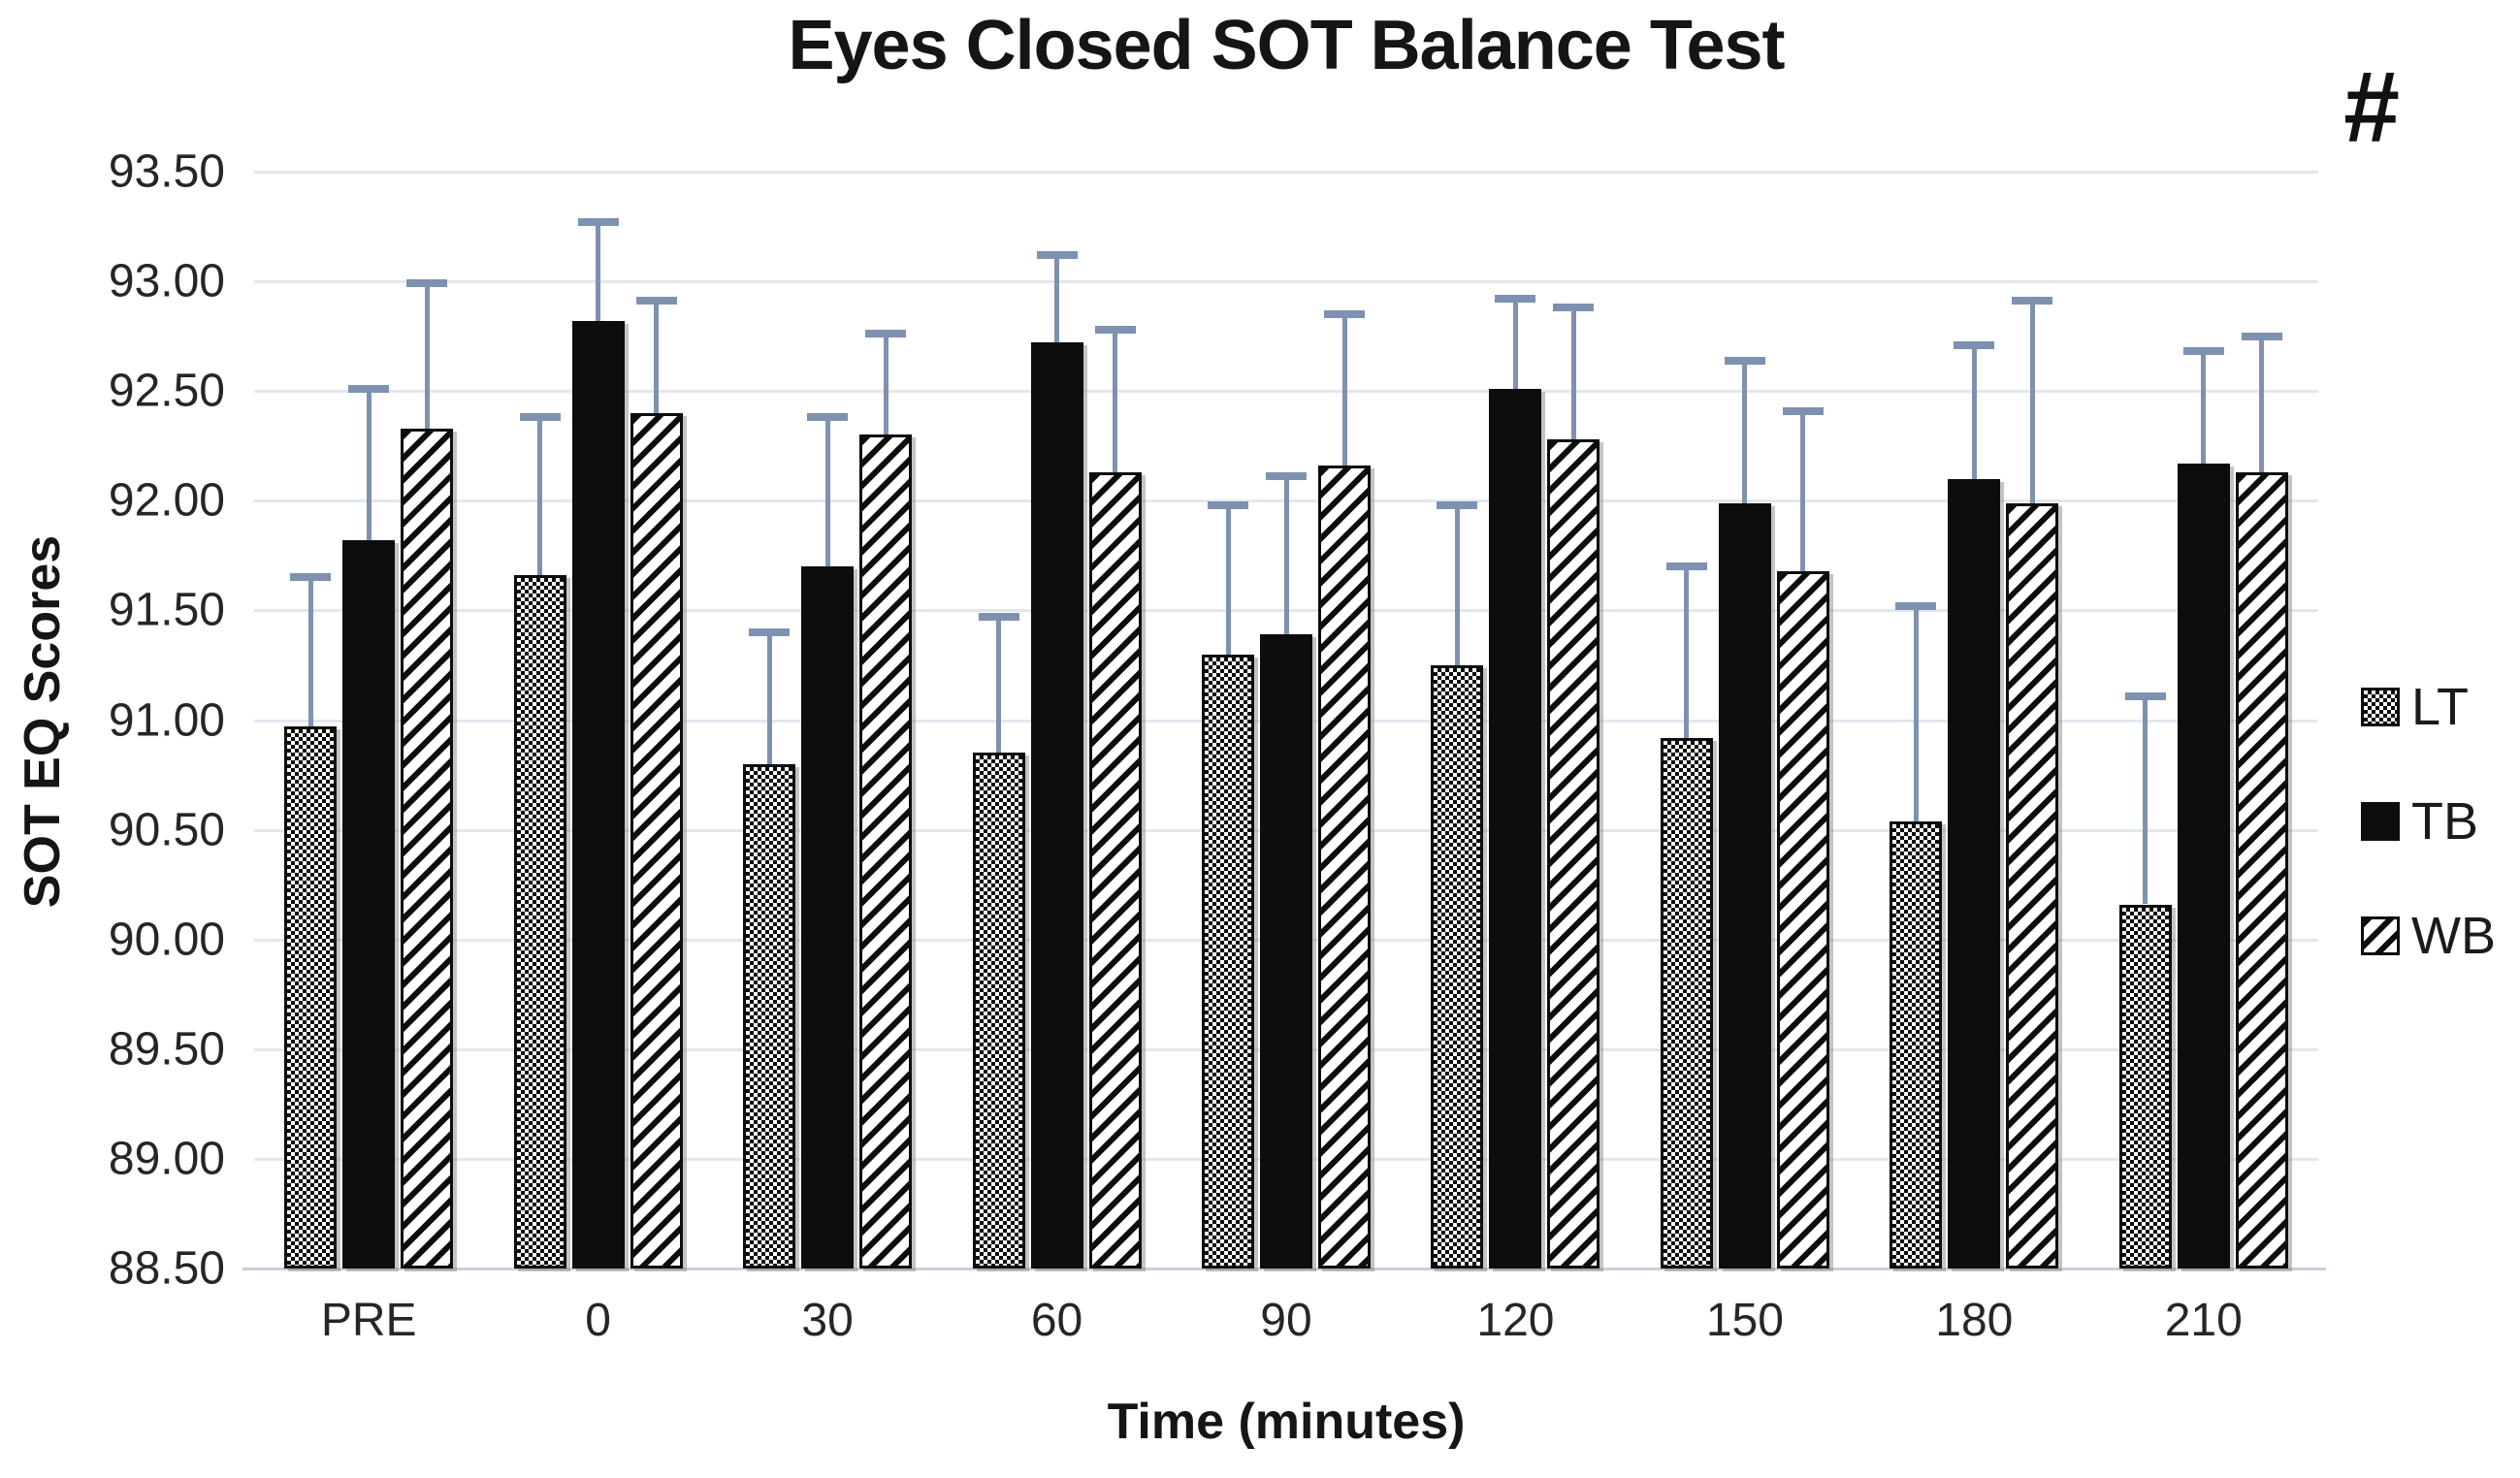  What do you see at coordinates (427, 849) in the screenshot?
I see `bar-WB-PRE` at bounding box center [427, 849].